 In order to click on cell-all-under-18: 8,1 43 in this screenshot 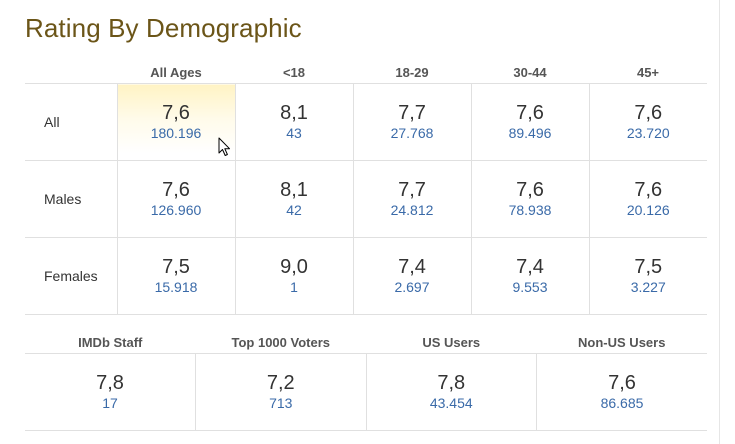, I will do `click(293, 122)`.